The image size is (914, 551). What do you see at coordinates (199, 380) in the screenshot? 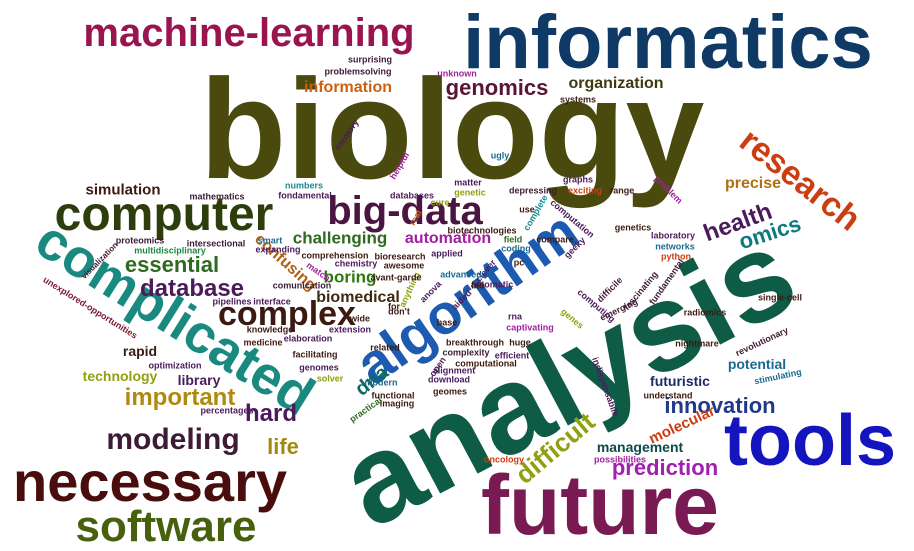
I see `word-library: library` at bounding box center [199, 380].